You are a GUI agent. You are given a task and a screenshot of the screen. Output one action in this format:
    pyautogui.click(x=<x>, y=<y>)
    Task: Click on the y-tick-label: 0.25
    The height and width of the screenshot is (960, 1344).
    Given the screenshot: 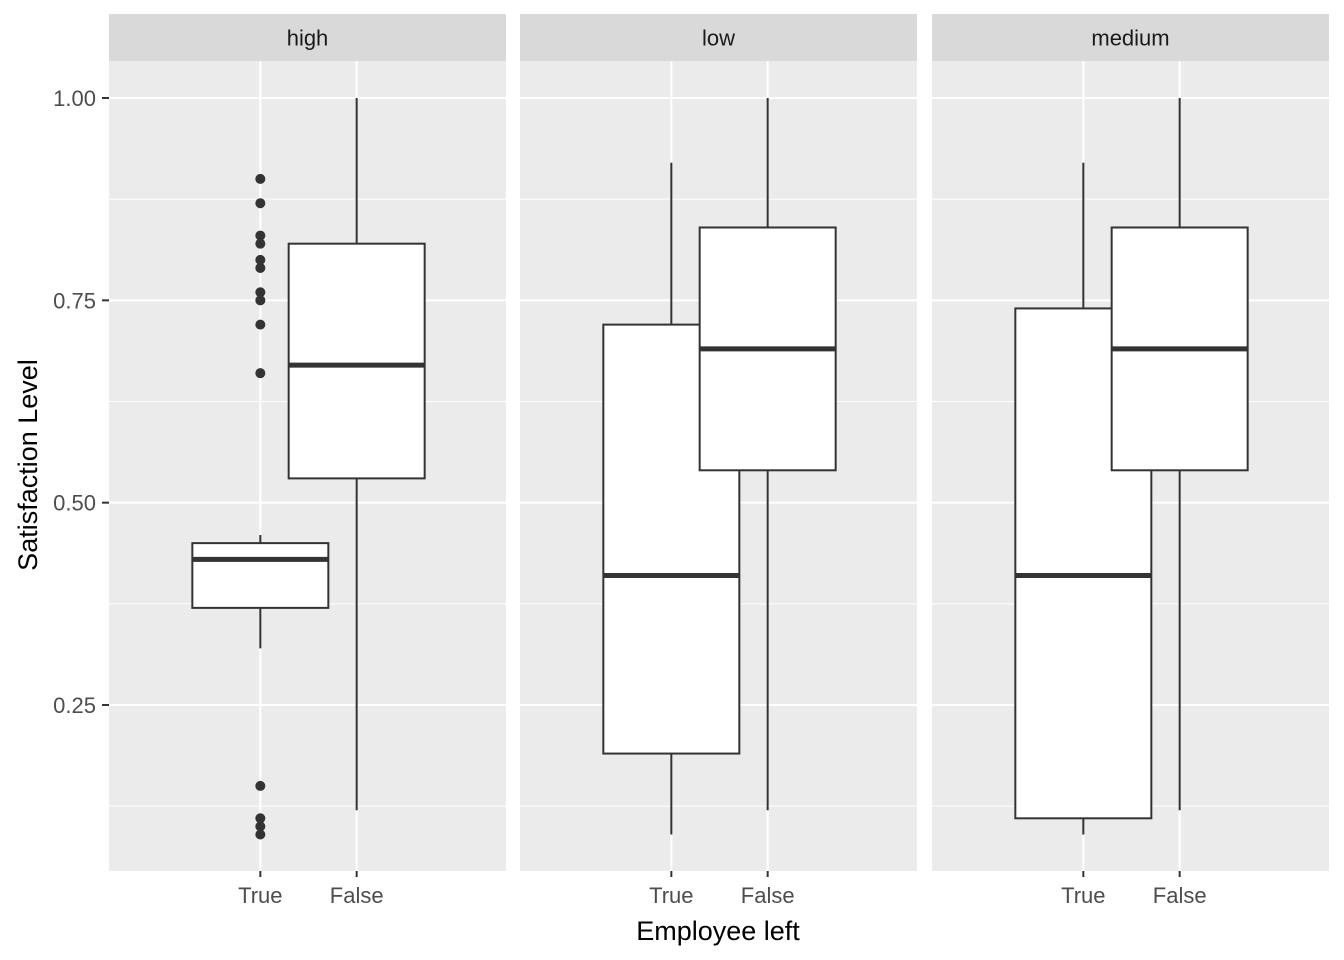 What is the action you would take?
    pyautogui.click(x=74, y=705)
    